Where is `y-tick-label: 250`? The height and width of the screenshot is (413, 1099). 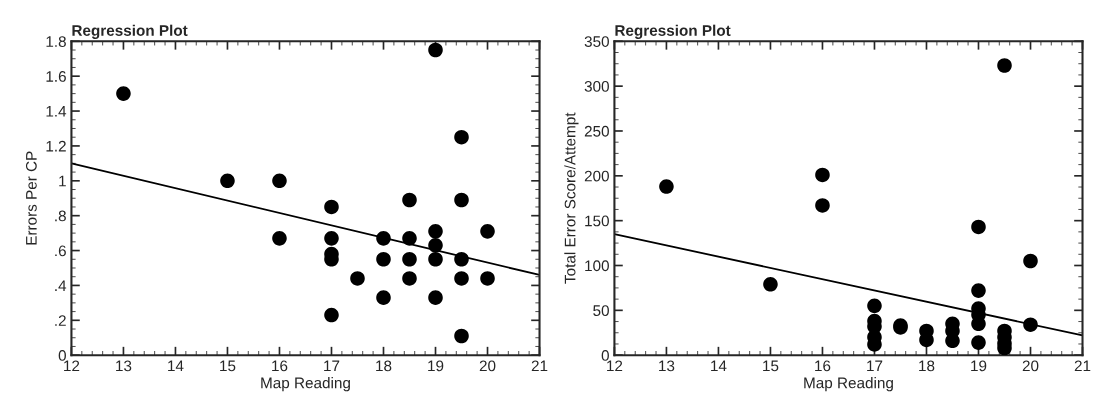 y-tick-label: 250 is located at coordinates (596, 131).